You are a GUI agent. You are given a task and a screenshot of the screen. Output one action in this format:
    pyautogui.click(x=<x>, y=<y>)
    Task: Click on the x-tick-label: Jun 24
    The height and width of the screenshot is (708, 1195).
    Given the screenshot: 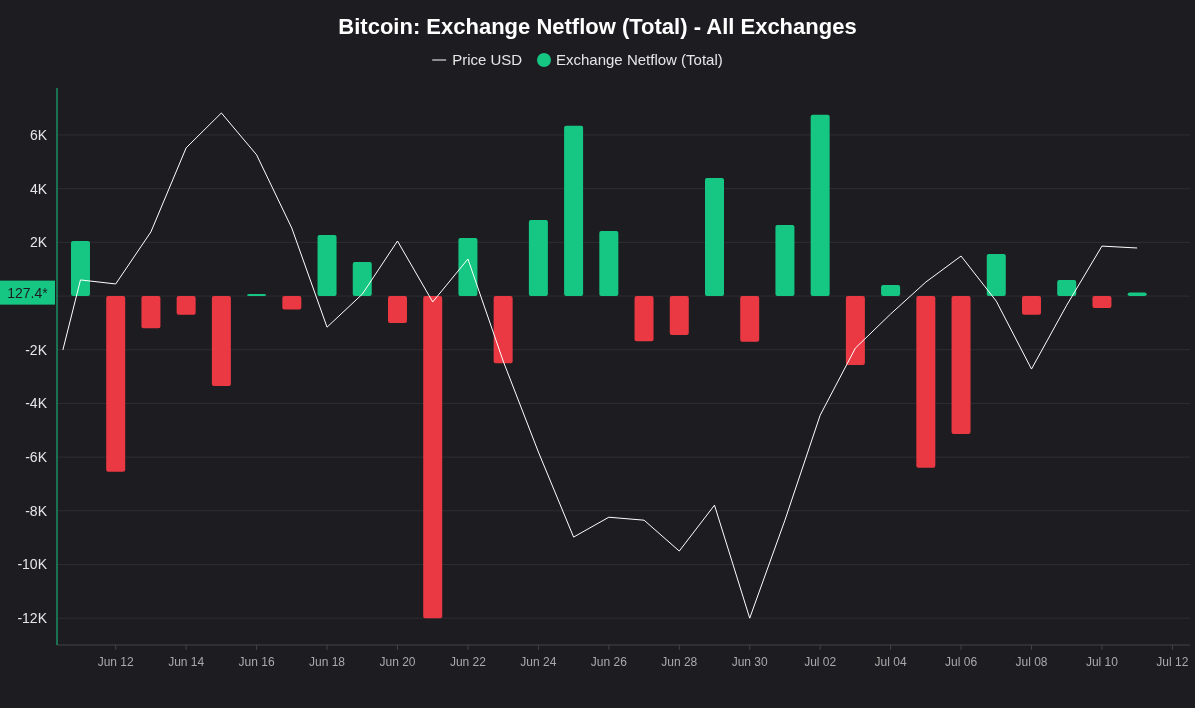 What is the action you would take?
    pyautogui.click(x=538, y=662)
    